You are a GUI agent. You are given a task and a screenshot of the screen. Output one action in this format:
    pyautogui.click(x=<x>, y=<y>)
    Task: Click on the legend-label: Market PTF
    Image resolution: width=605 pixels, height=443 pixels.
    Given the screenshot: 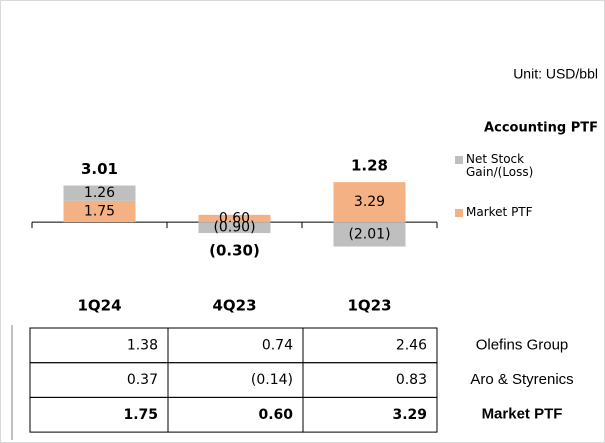 What is the action you would take?
    pyautogui.click(x=499, y=212)
    